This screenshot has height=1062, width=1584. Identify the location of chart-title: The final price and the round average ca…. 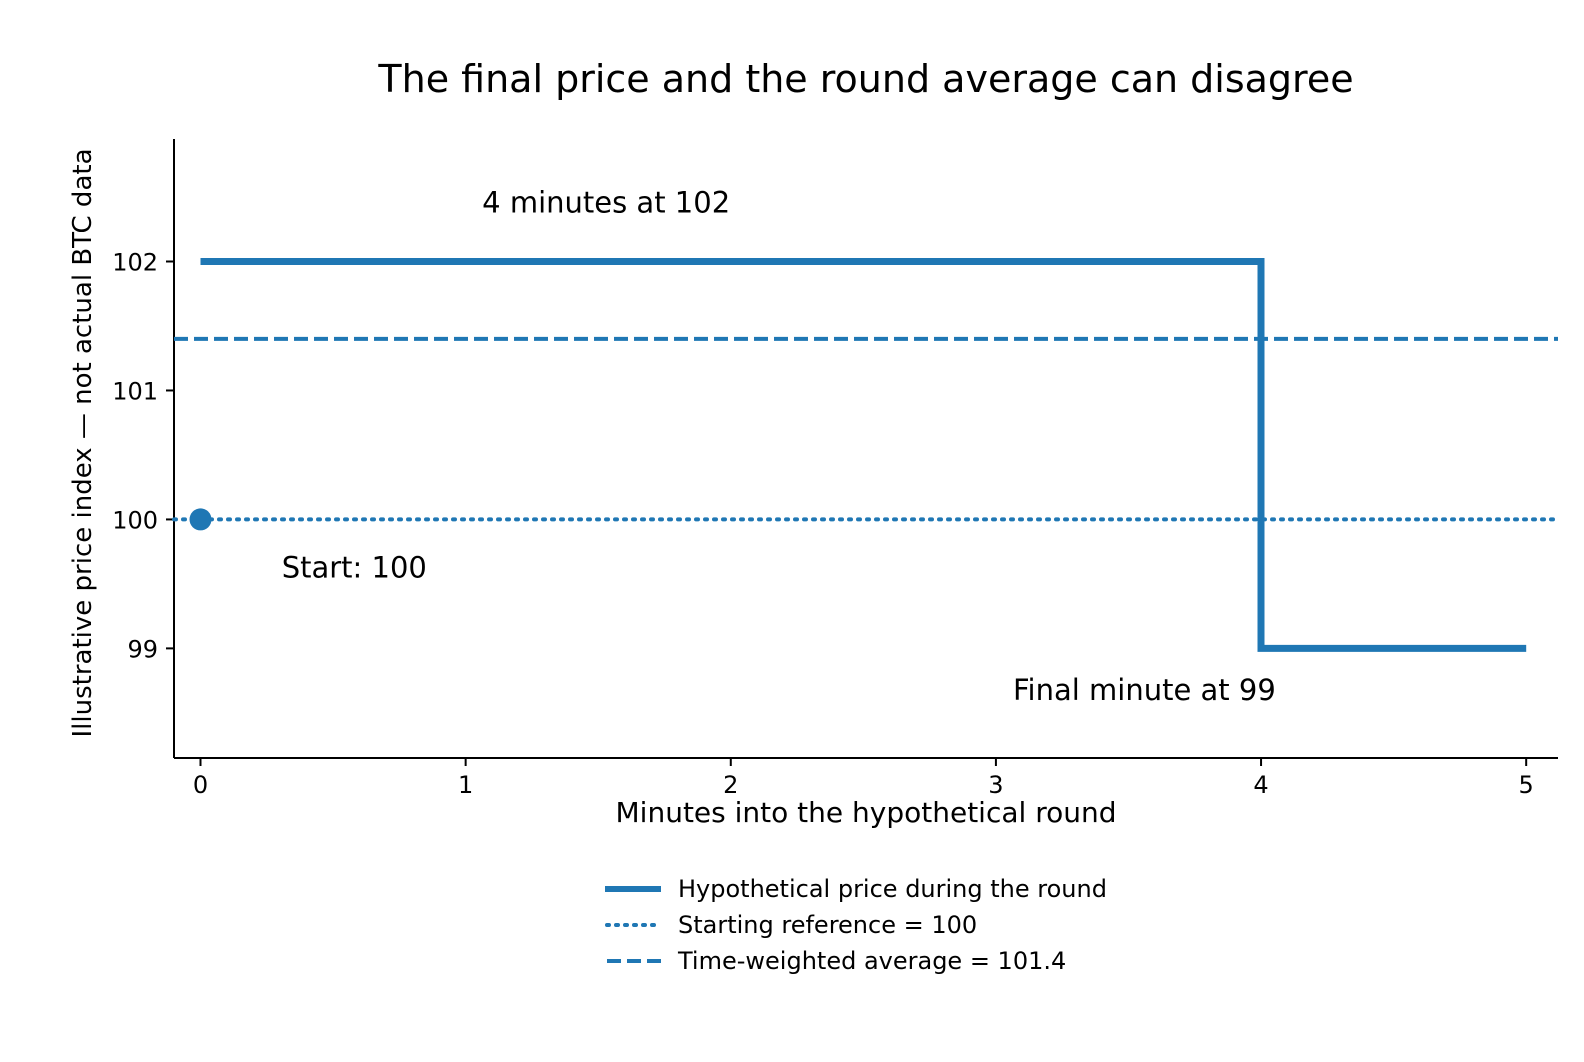
(865, 79).